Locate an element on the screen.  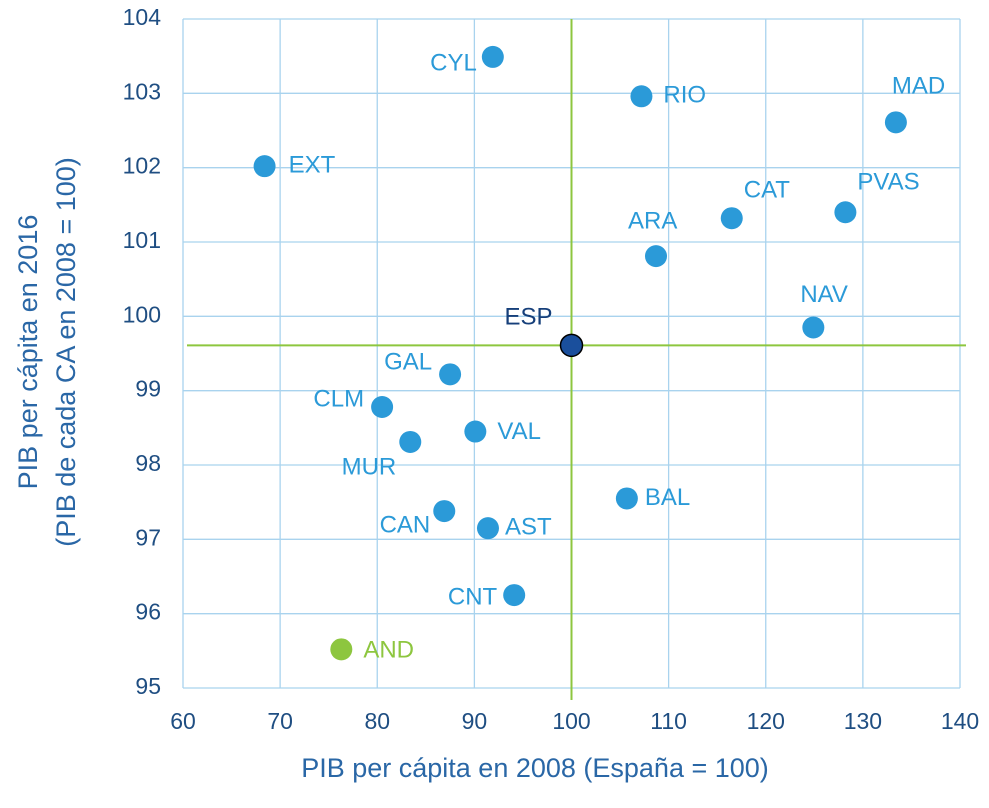
y-axis-label: (PIB de cada CA en 2008 = 100) is located at coordinates (66, 352).